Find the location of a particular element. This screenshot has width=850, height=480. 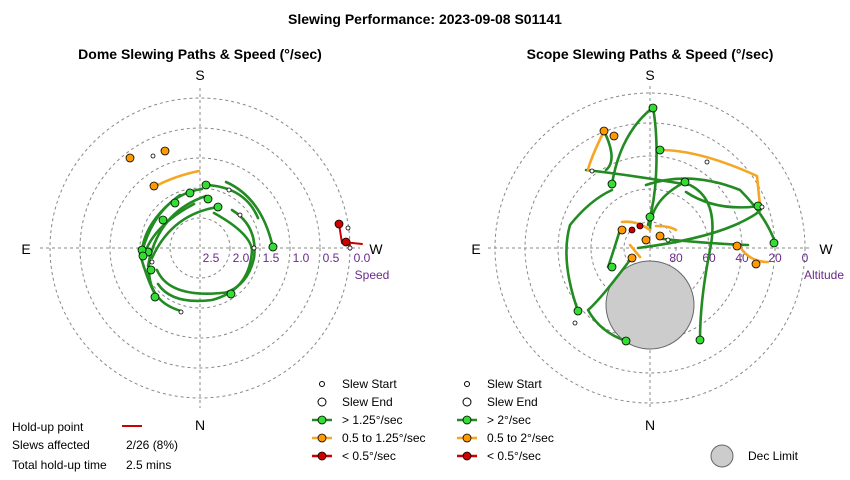

legend-dec-limit-marker is located at coordinates (722, 456).